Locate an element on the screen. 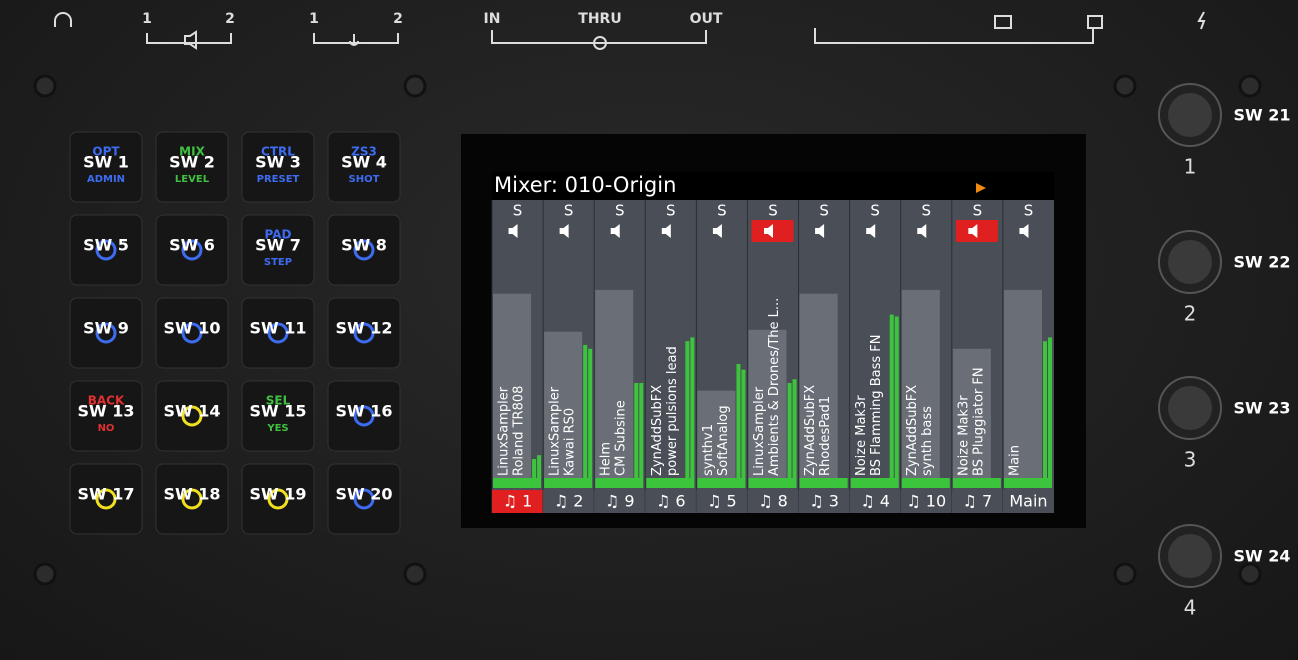  channel-label: ♫ 6 is located at coordinates (671, 501).